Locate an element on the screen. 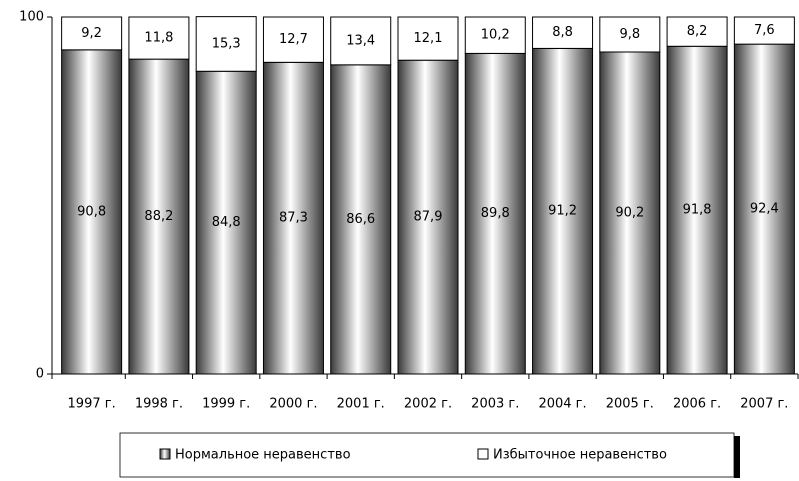 The height and width of the screenshot is (481, 799). x-tick-label: 1999 г. is located at coordinates (226, 404).